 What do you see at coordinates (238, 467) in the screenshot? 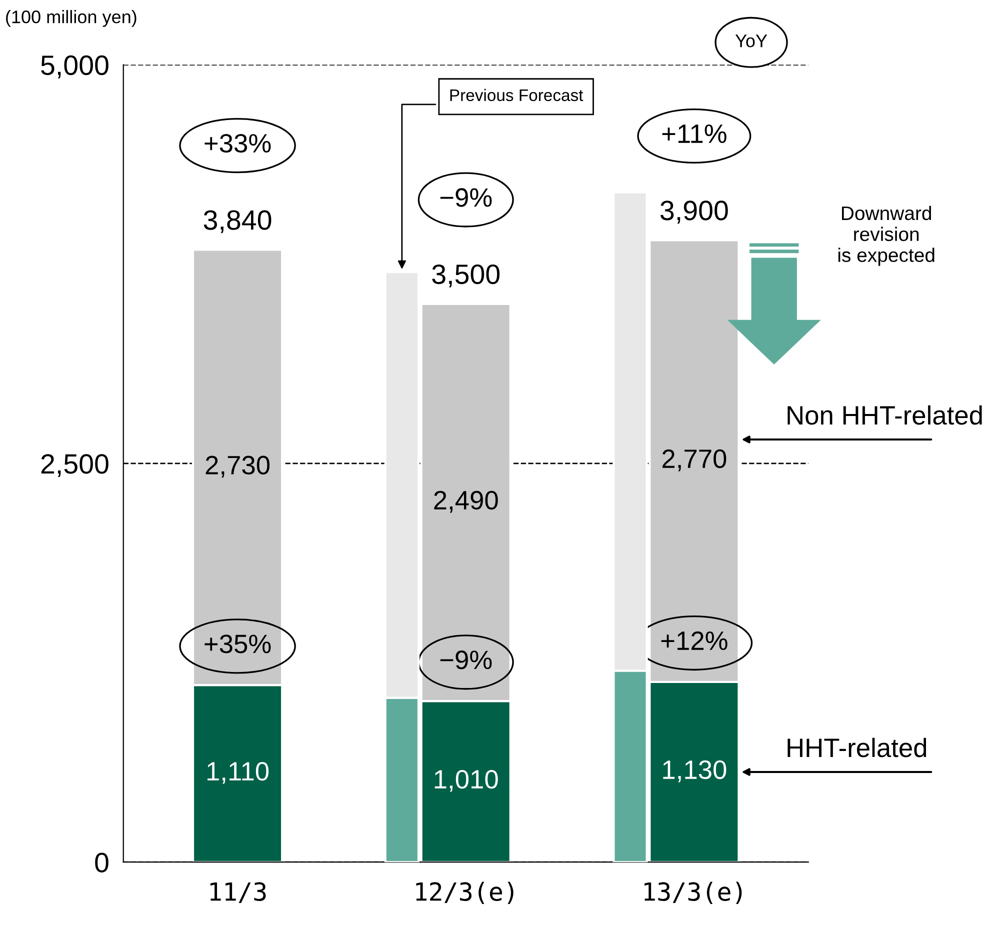
I see `data-label: 2,730` at bounding box center [238, 467].